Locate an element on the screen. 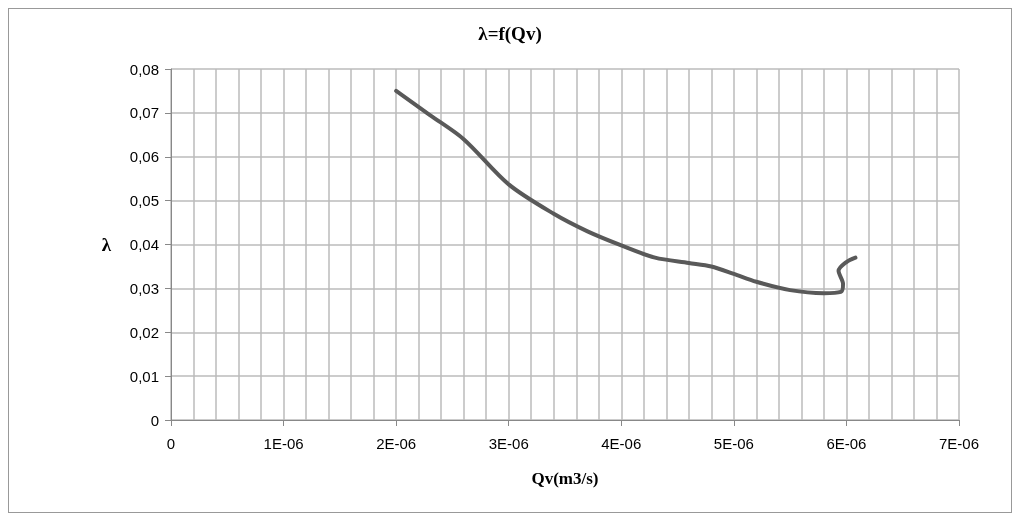  x-tick-label: 1E-06 is located at coordinates (283, 443).